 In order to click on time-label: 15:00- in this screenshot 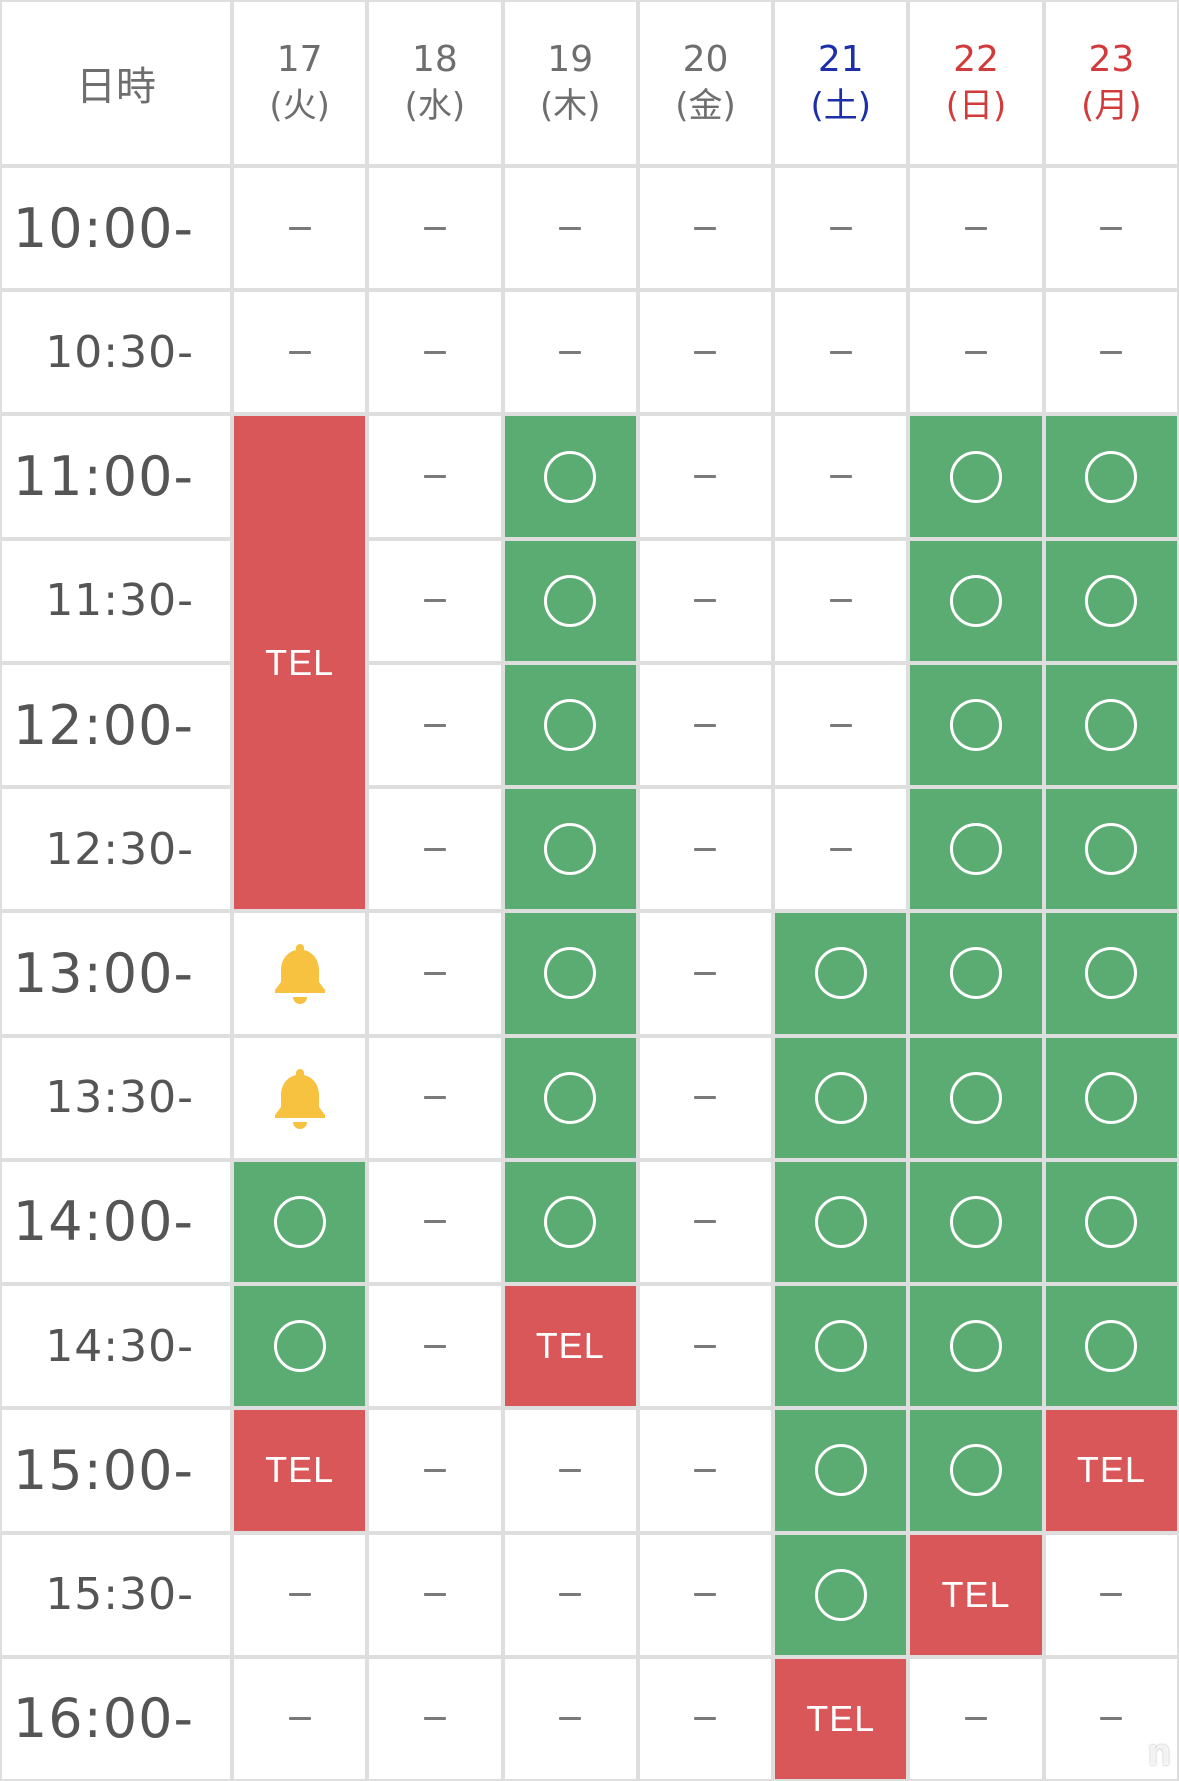, I will do `click(116, 1470)`.